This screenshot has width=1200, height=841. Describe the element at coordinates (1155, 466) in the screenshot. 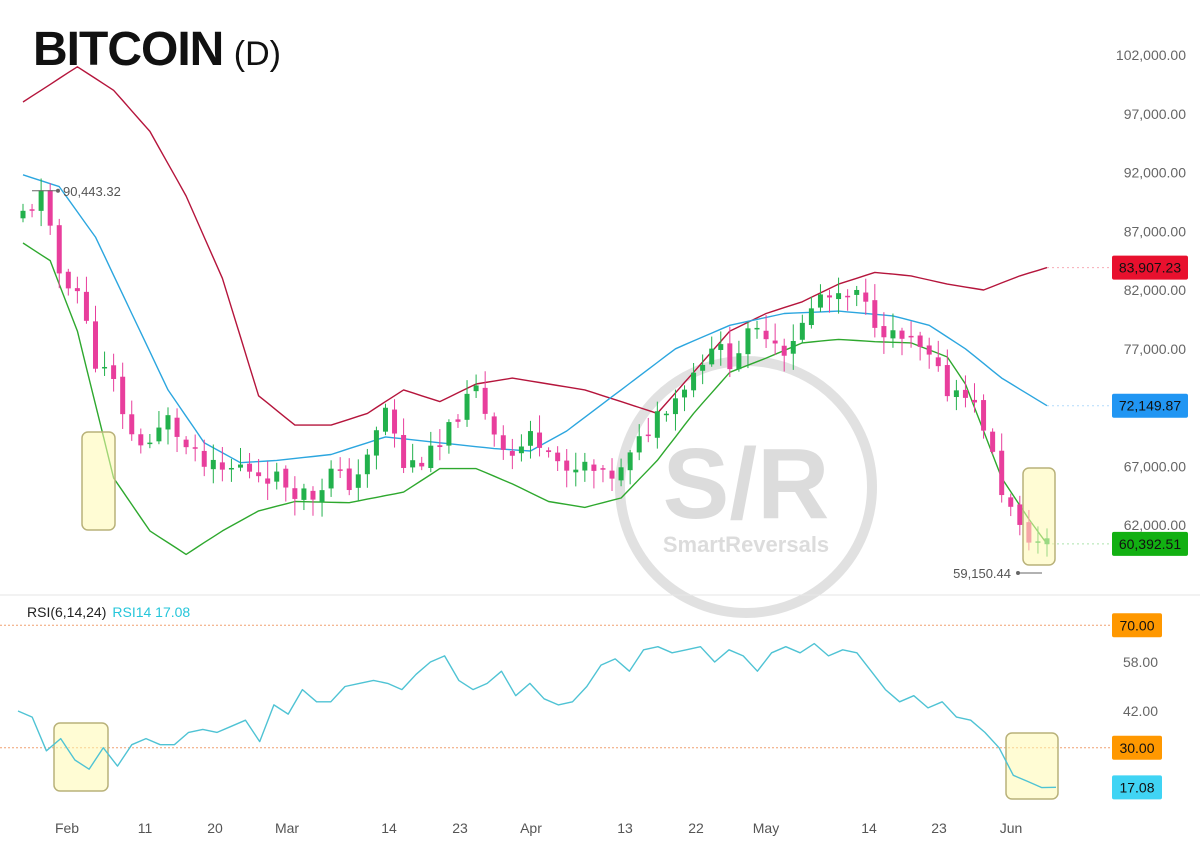

I see `price-tick-label: 67,000.00` at that location.